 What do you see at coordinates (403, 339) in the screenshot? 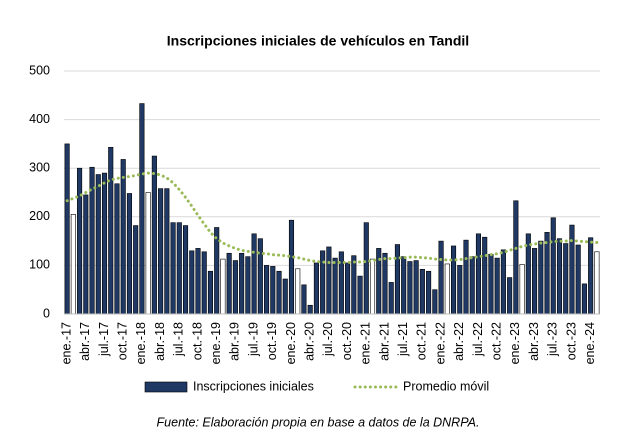
I see `x-tick-label: jul.-21` at bounding box center [403, 339].